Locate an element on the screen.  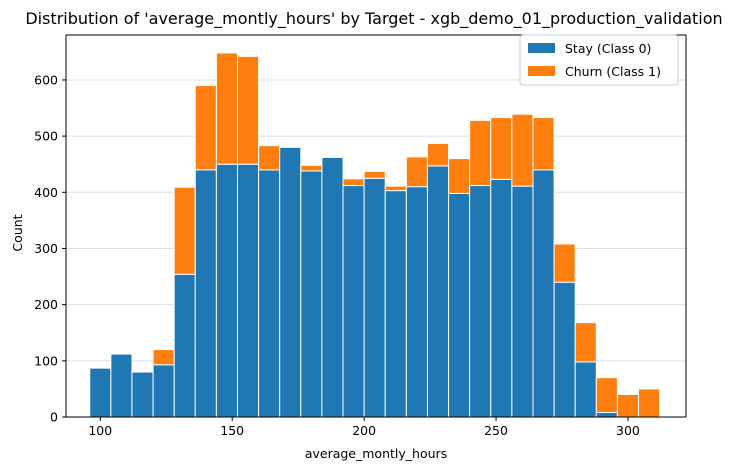
legend-box is located at coordinates (599, 60).